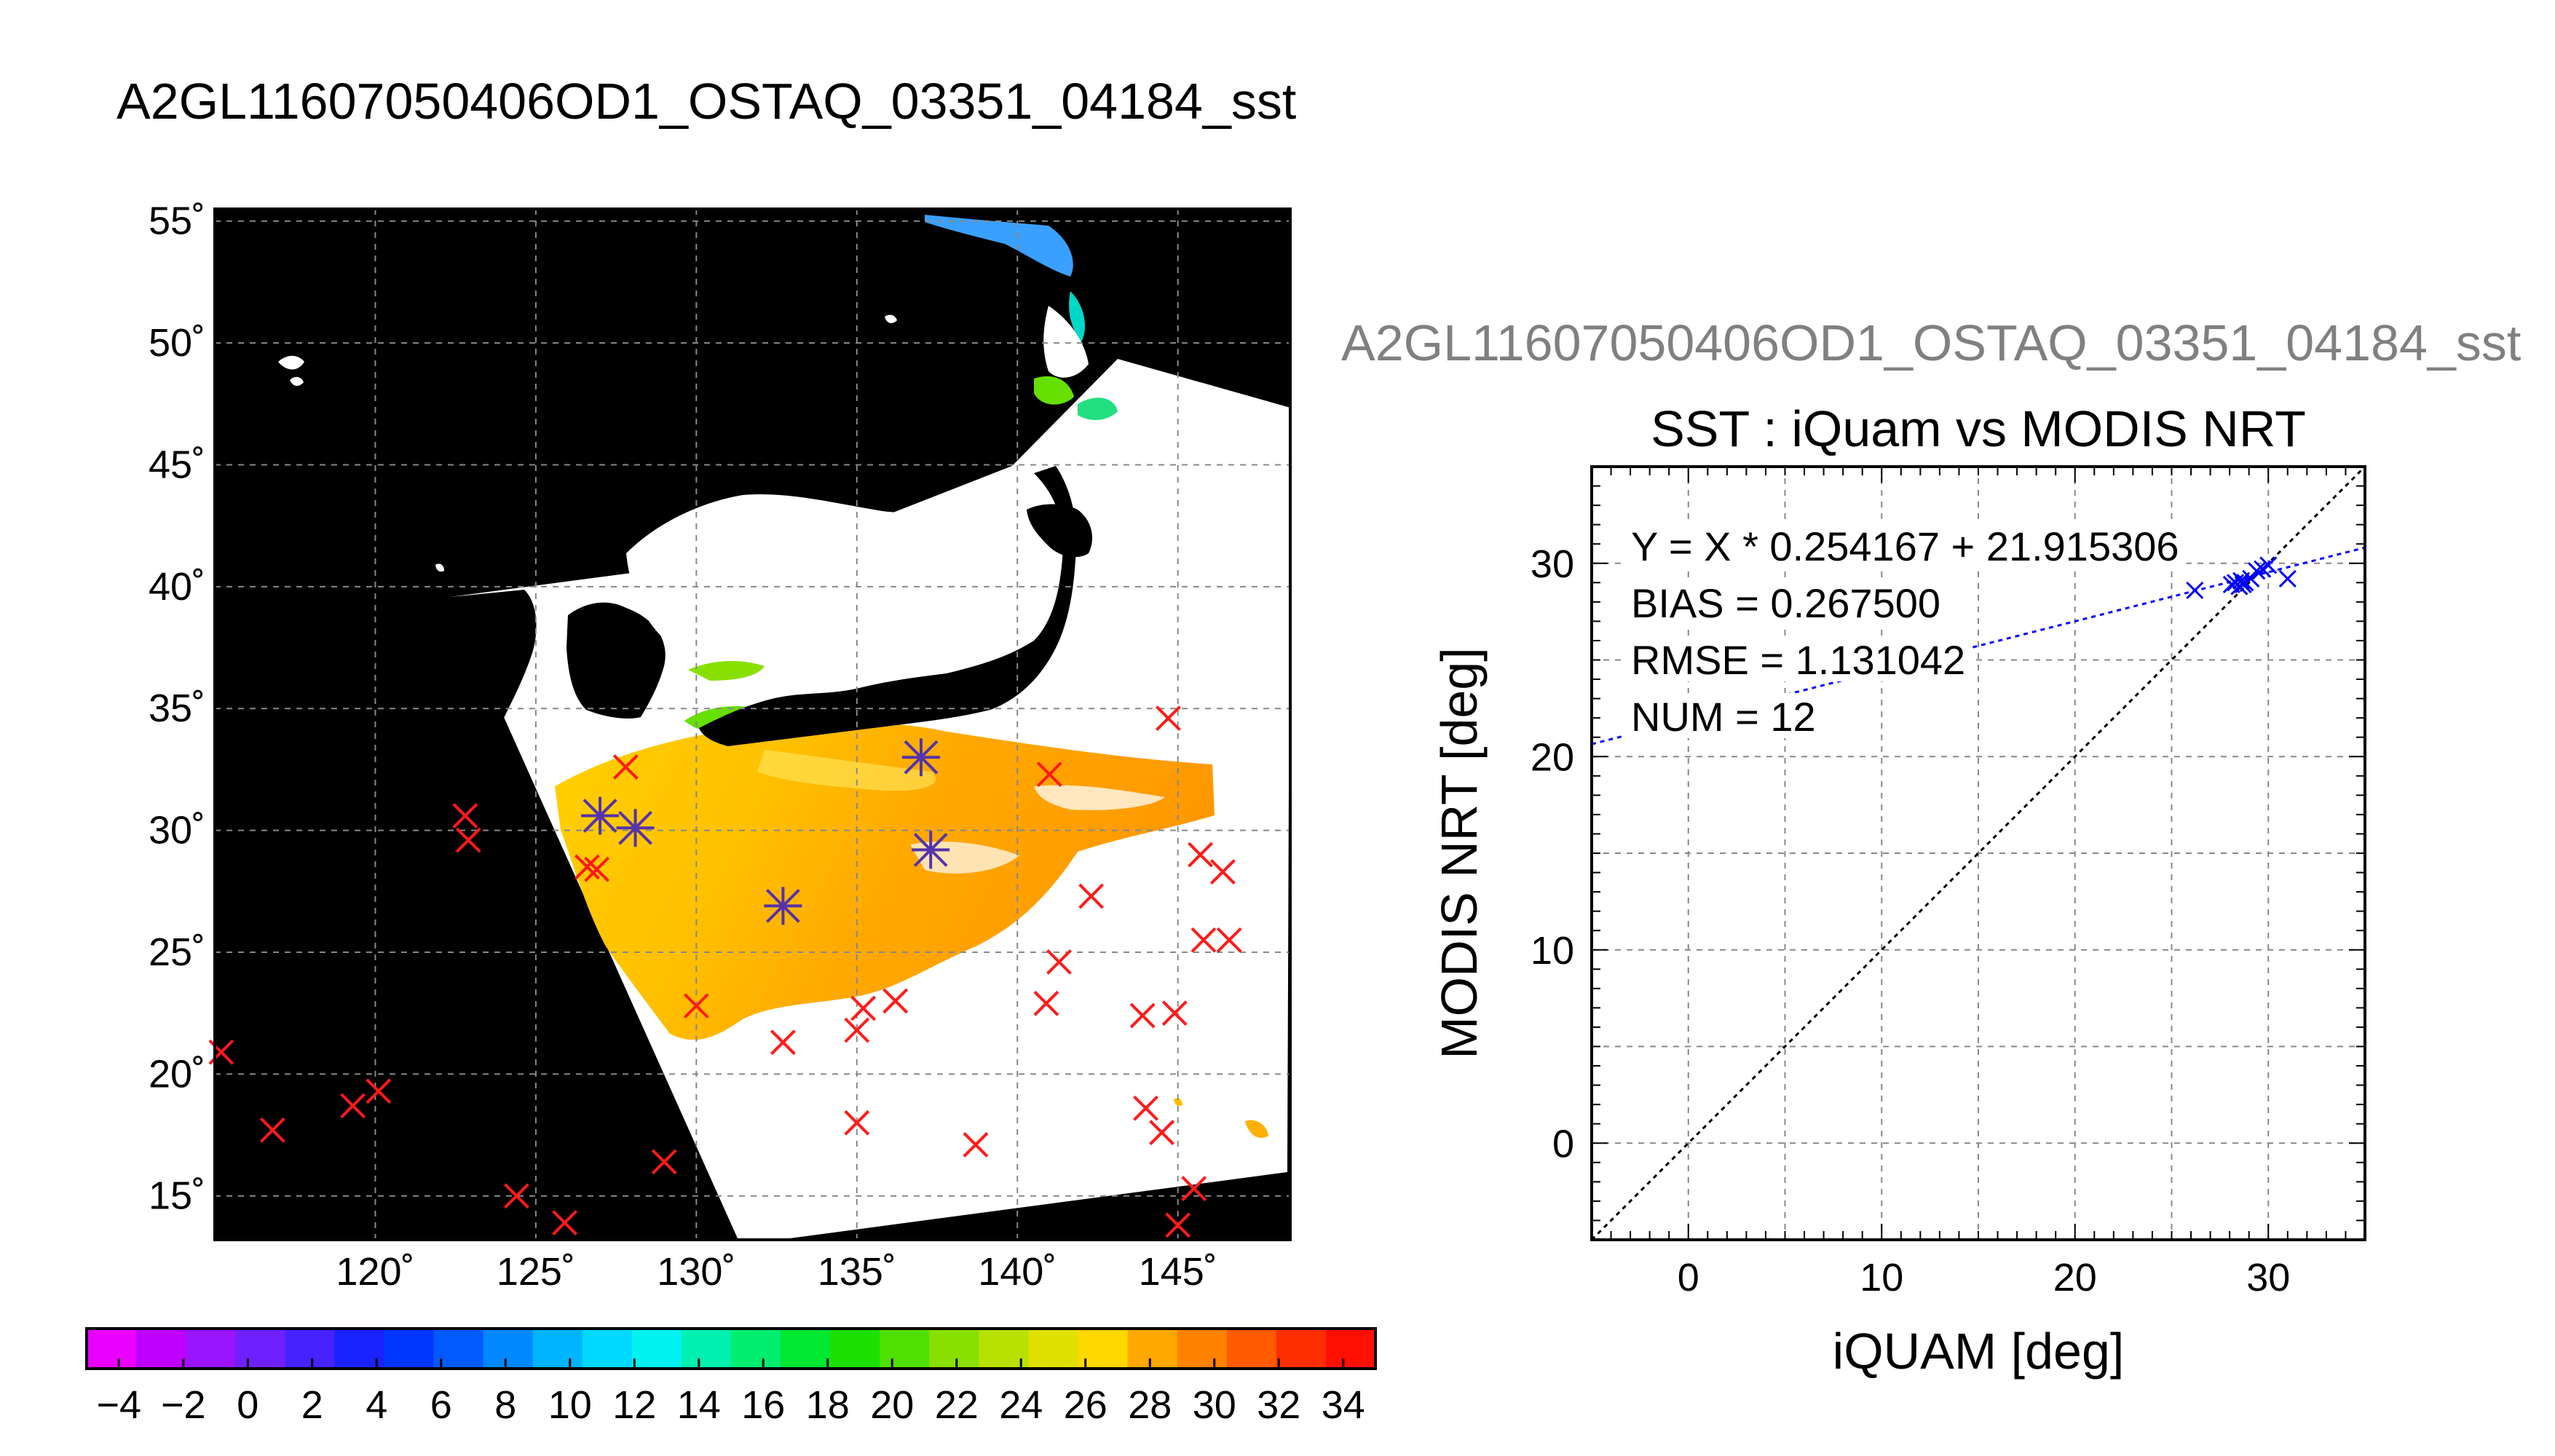  Describe the element at coordinates (725, 971) in the screenshot. I see `map-markers` at that location.